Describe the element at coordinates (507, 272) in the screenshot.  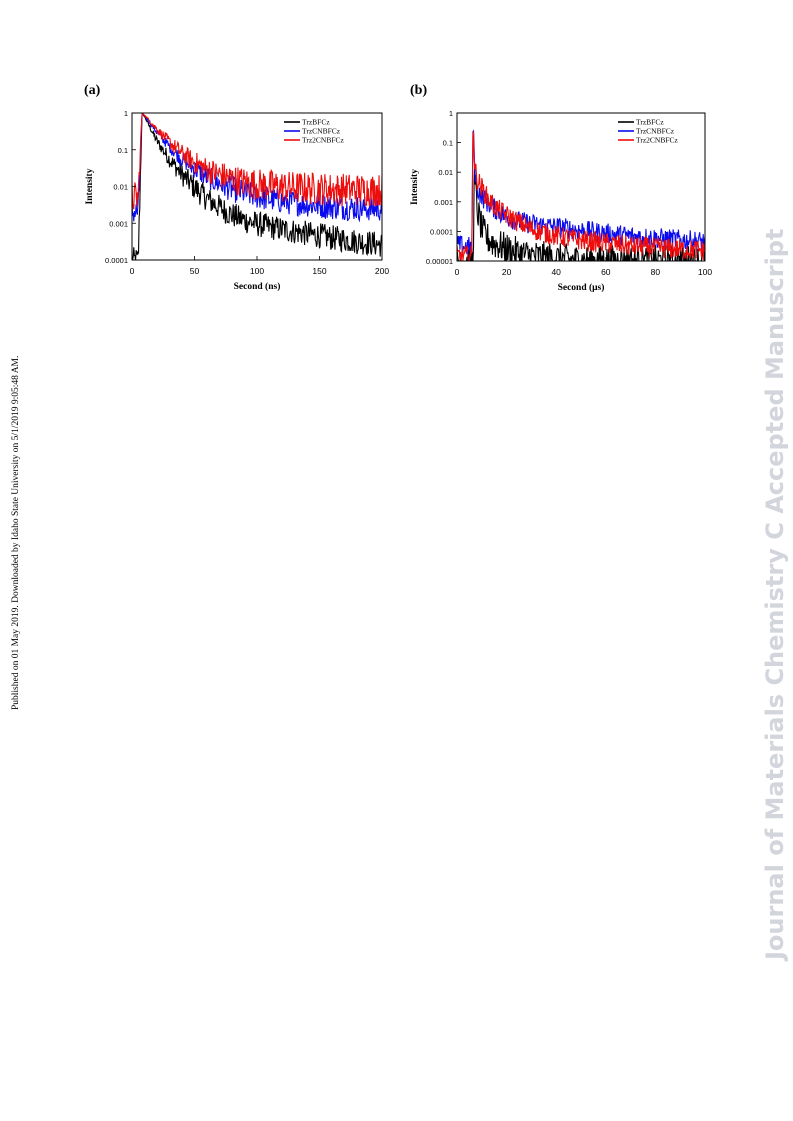
I see `x-tick-label: 20` at that location.